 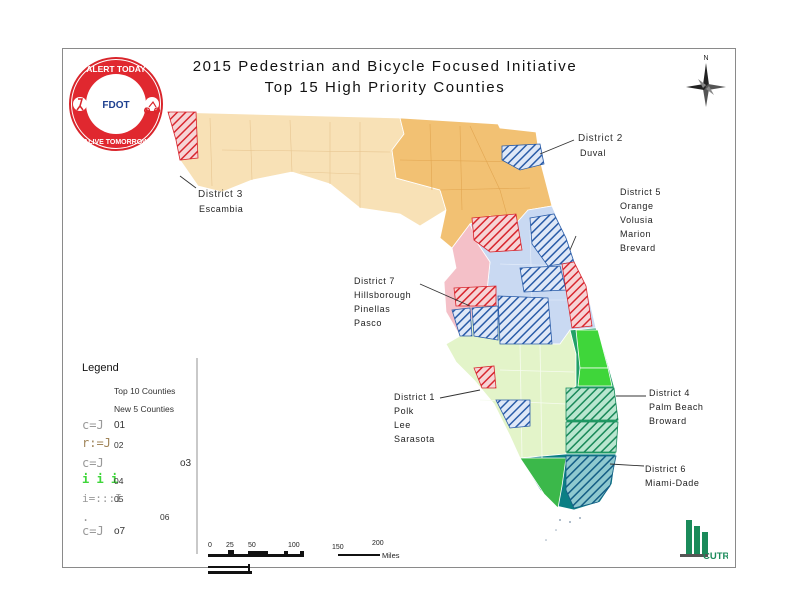 What do you see at coordinates (375, 281) in the screenshot?
I see `district-7-label: District 7` at bounding box center [375, 281].